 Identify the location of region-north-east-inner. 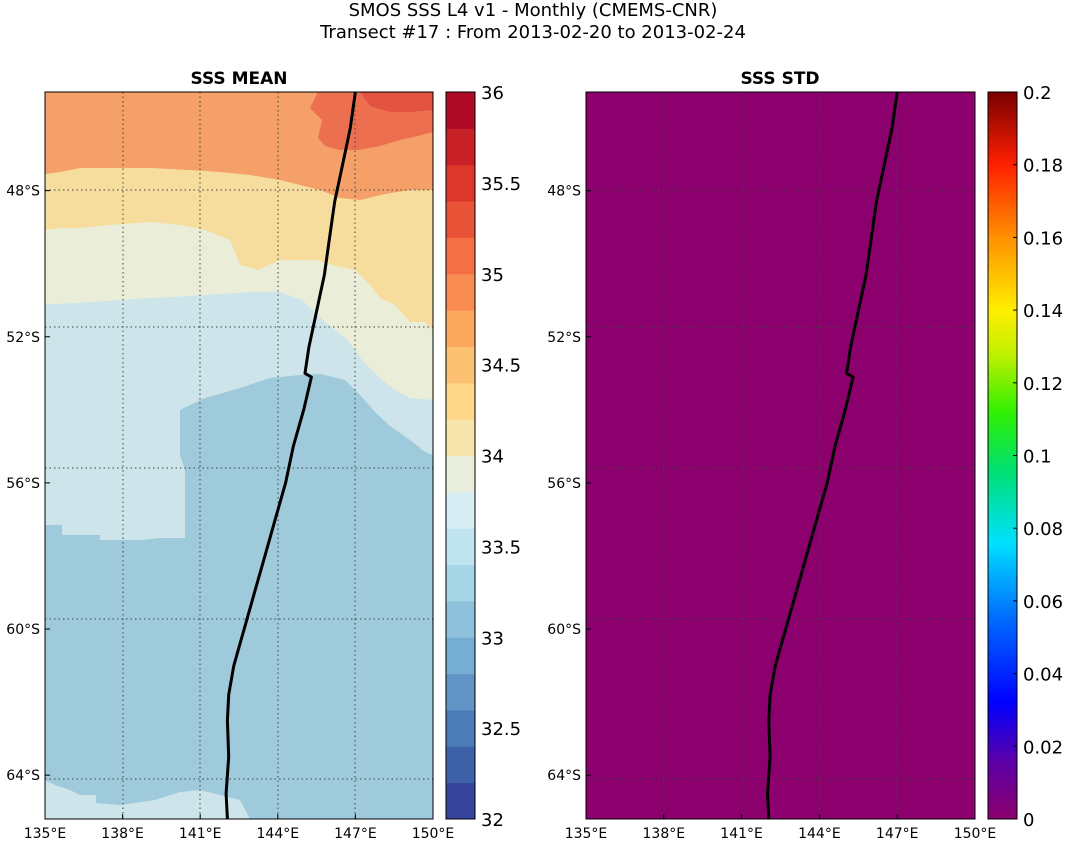
(396, 102).